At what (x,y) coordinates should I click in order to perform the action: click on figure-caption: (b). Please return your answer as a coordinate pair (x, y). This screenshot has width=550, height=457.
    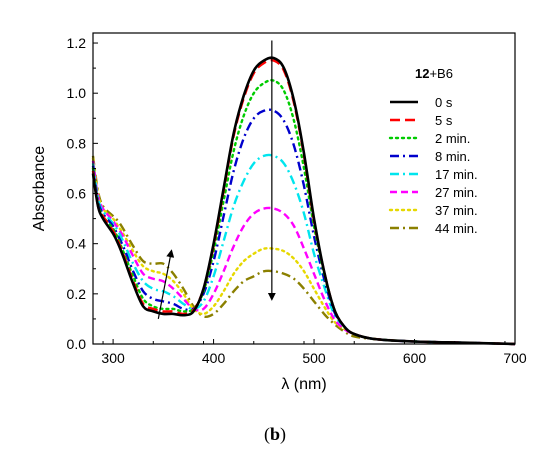
    Looking at the image, I should click on (275, 434).